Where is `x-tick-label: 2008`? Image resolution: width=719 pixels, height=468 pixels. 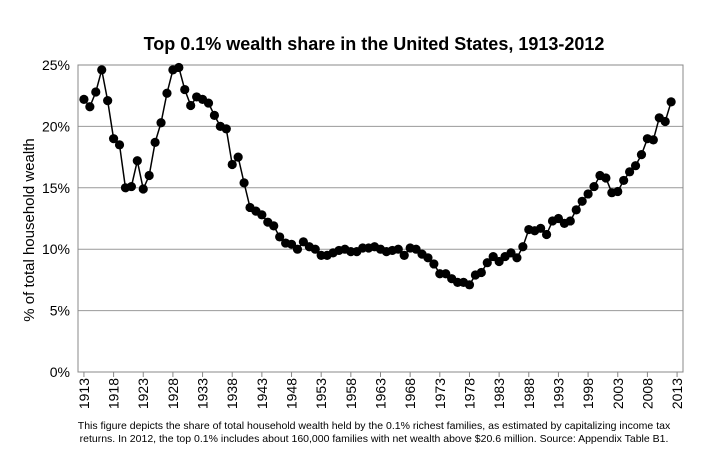
x-tick-label: 2008 is located at coordinates (647, 393).